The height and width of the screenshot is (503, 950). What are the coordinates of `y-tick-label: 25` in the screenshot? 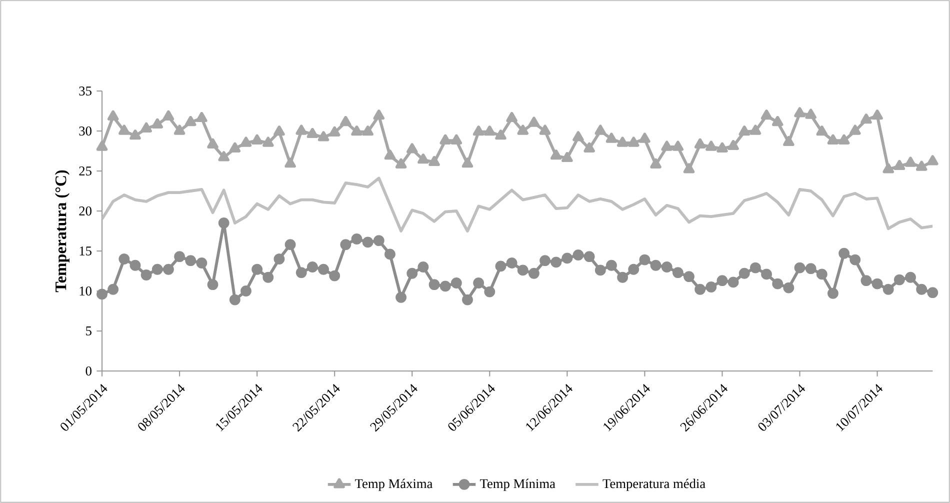 It's located at (85, 171).